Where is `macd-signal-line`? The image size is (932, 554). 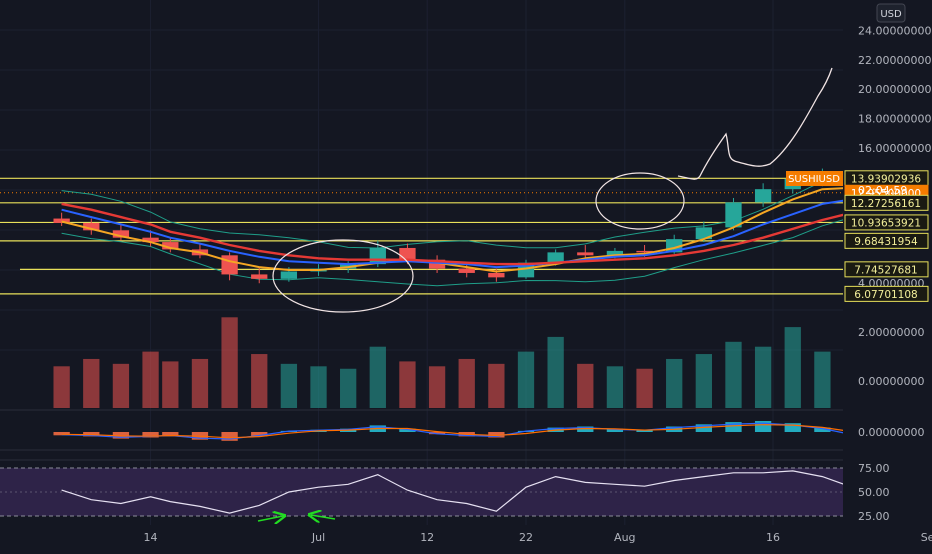 macd-signal-line is located at coordinates (496, 431).